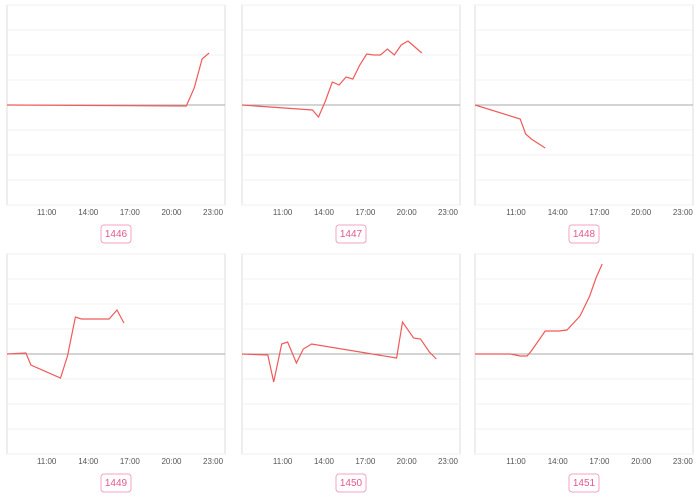 This screenshot has width=700, height=497. I want to click on caption: 1451, so click(584, 483).